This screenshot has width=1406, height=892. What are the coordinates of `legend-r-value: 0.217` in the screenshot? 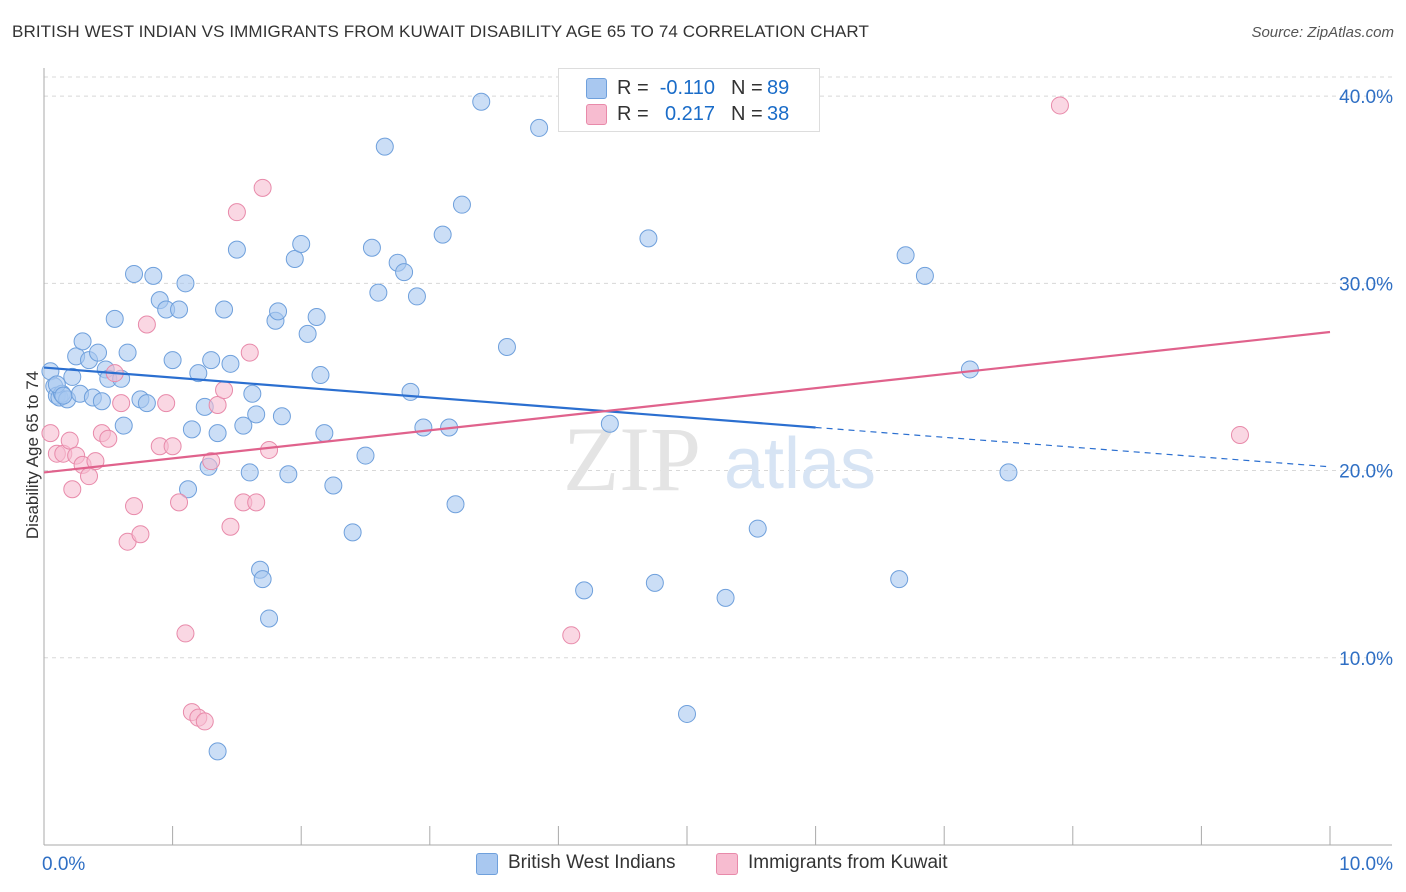 It's located at (689, 114).